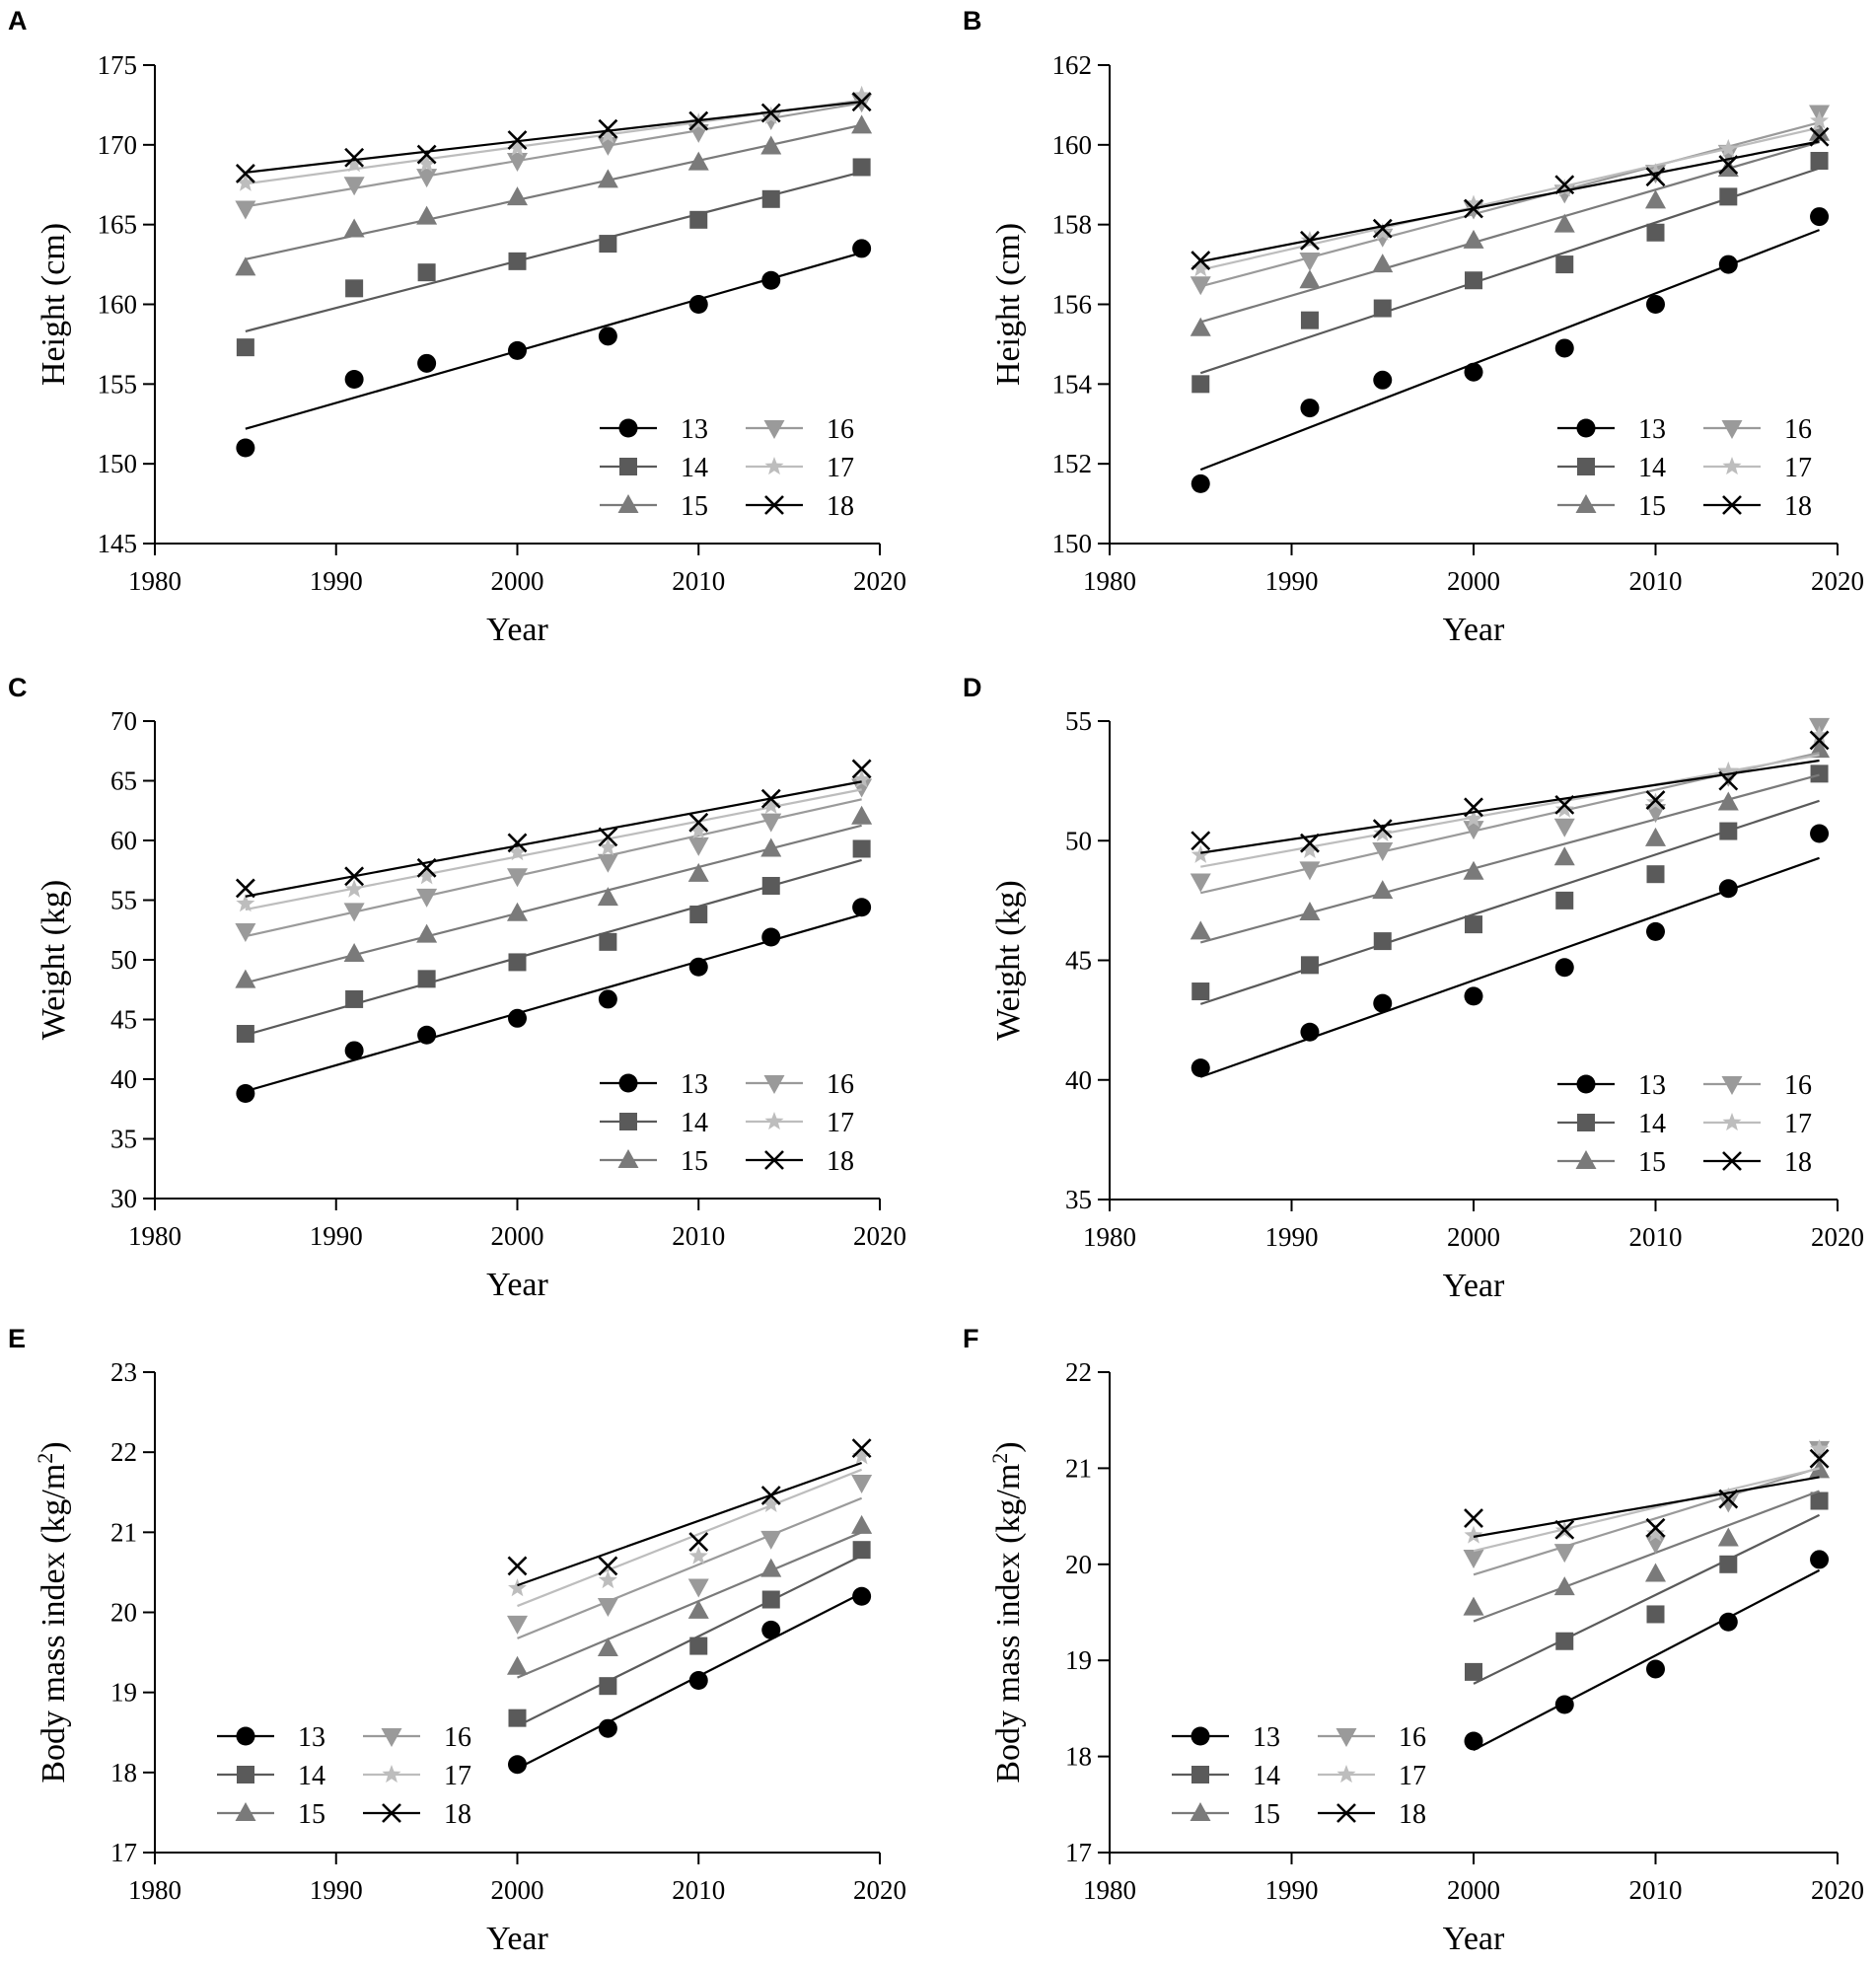  What do you see at coordinates (1652, 1162) in the screenshot?
I see `legend-label: 15` at bounding box center [1652, 1162].